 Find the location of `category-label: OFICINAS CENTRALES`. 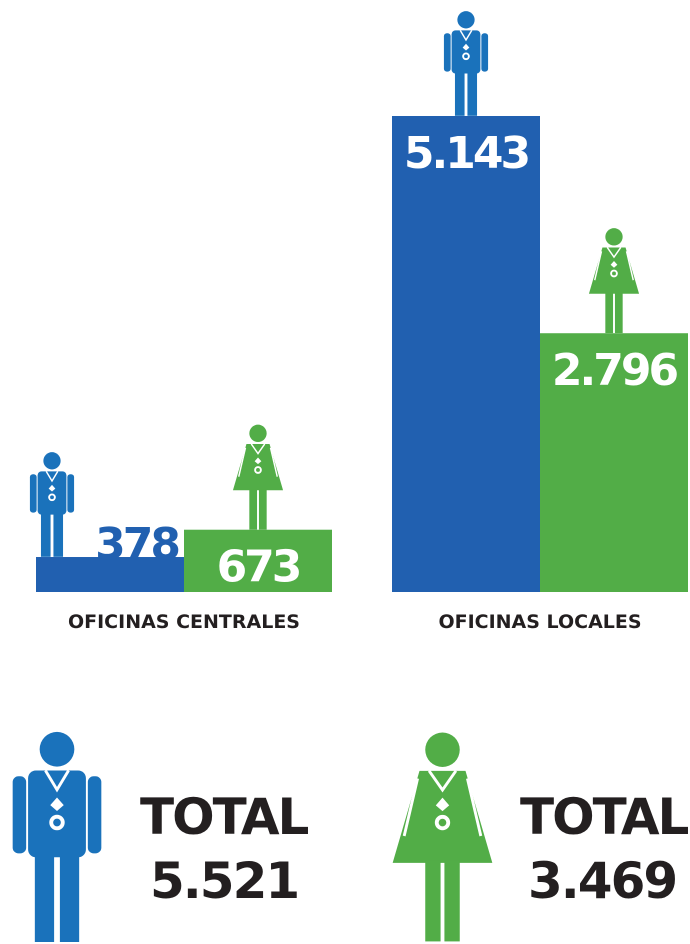

category-label: OFICINAS CENTRALES is located at coordinates (184, 622).